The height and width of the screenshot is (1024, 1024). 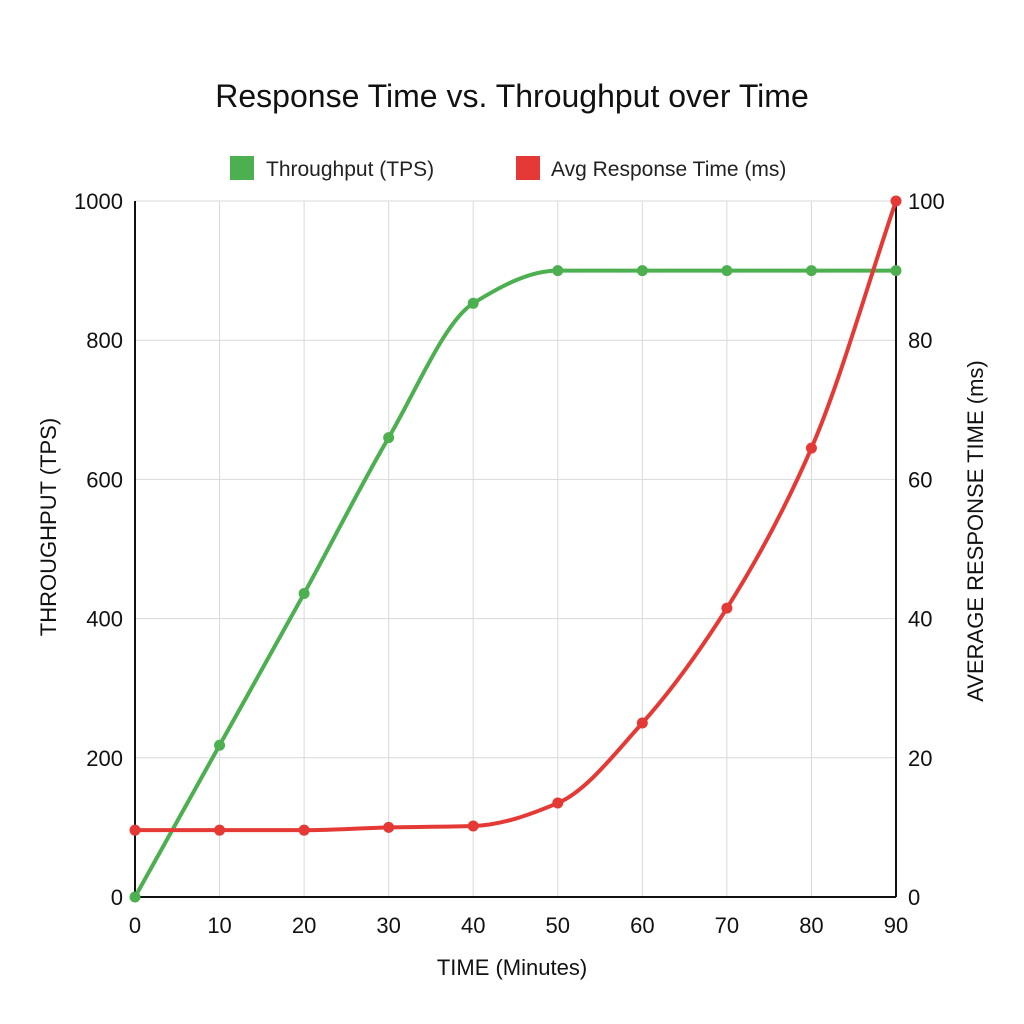 I want to click on x-axis-label: TIME (Minutes), so click(x=512, y=967).